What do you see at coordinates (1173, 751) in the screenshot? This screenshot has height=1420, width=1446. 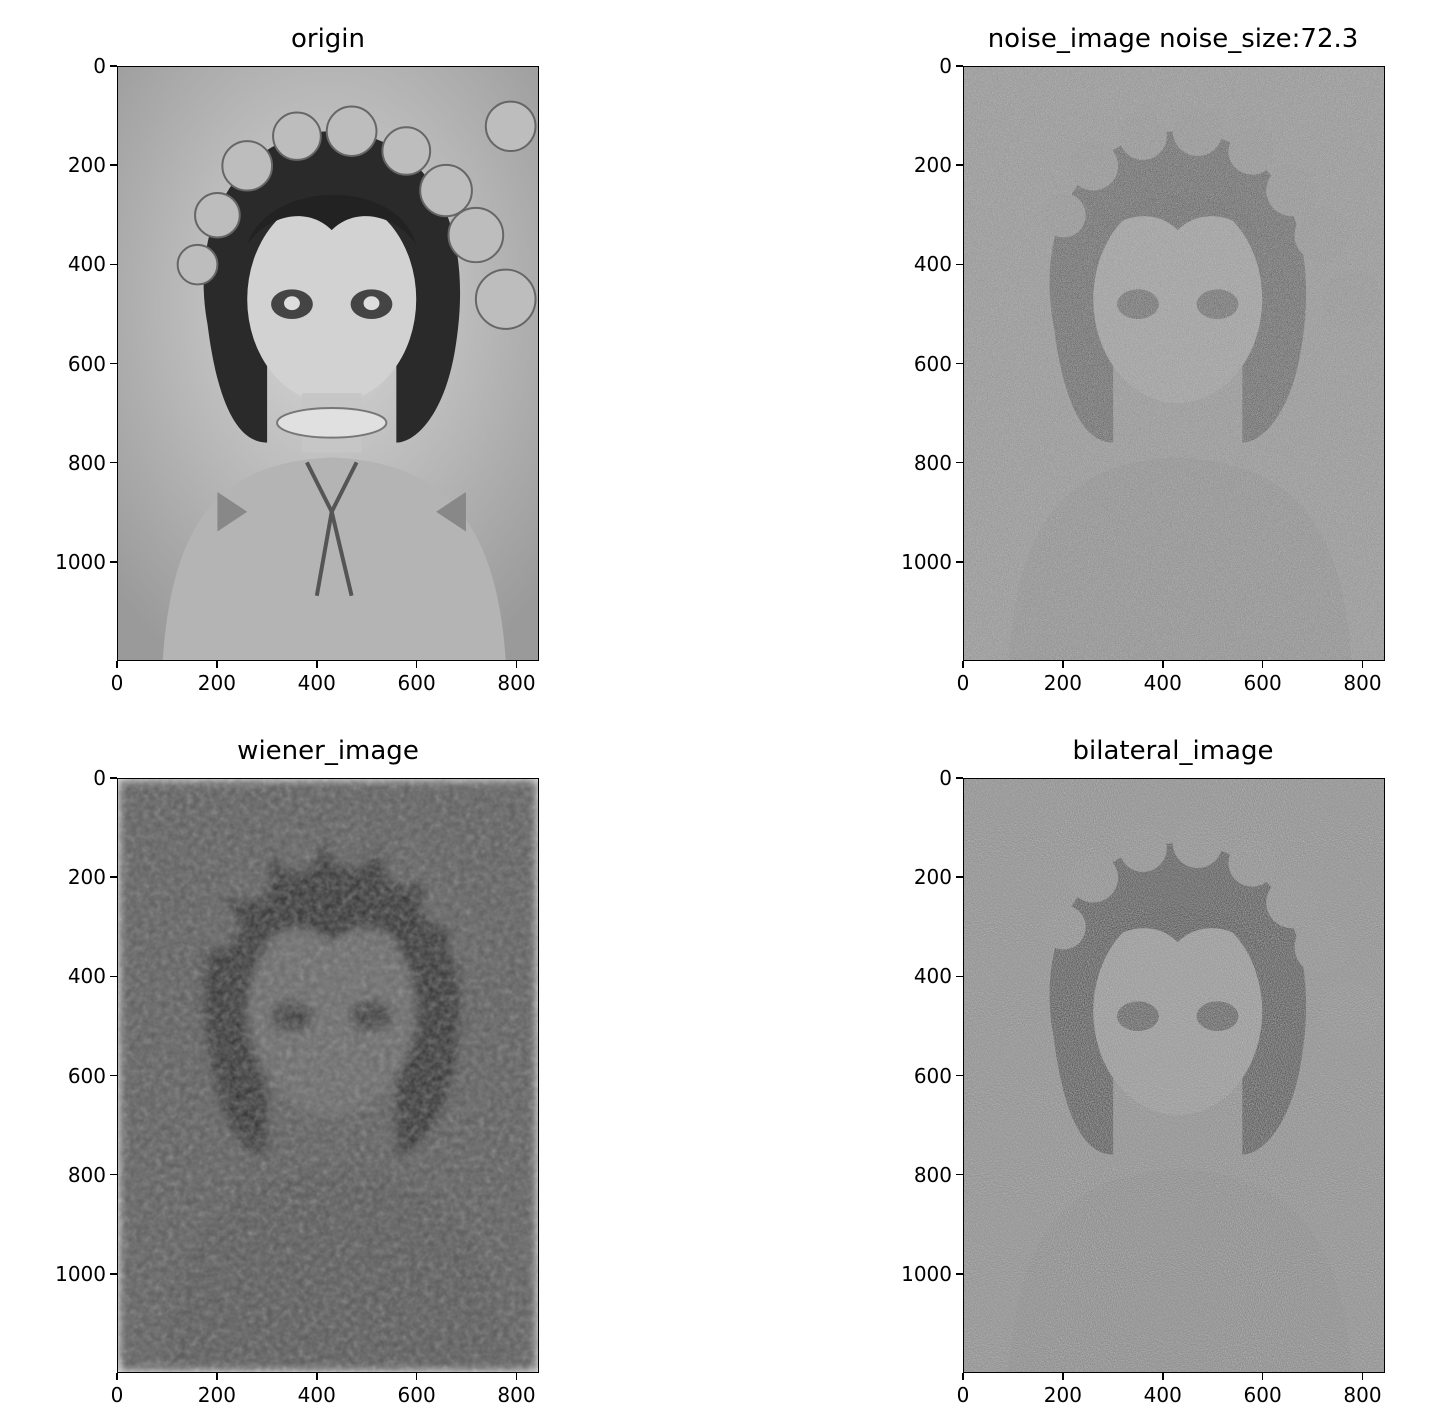 I see `panel-title: bilateral_image` at bounding box center [1173, 751].